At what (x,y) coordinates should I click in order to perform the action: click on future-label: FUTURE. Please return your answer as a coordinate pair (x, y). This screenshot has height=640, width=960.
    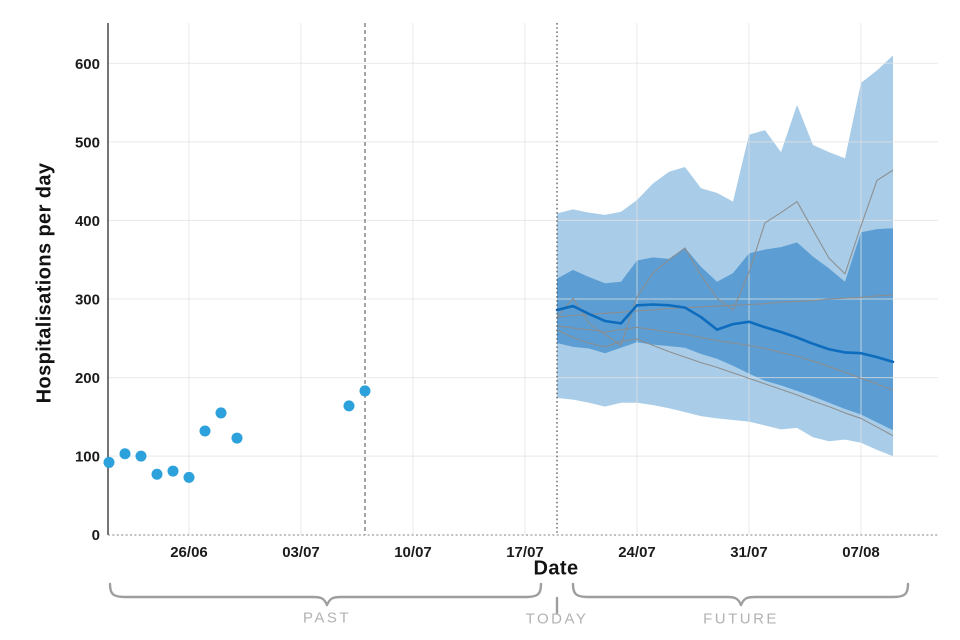
    Looking at the image, I should click on (741, 619).